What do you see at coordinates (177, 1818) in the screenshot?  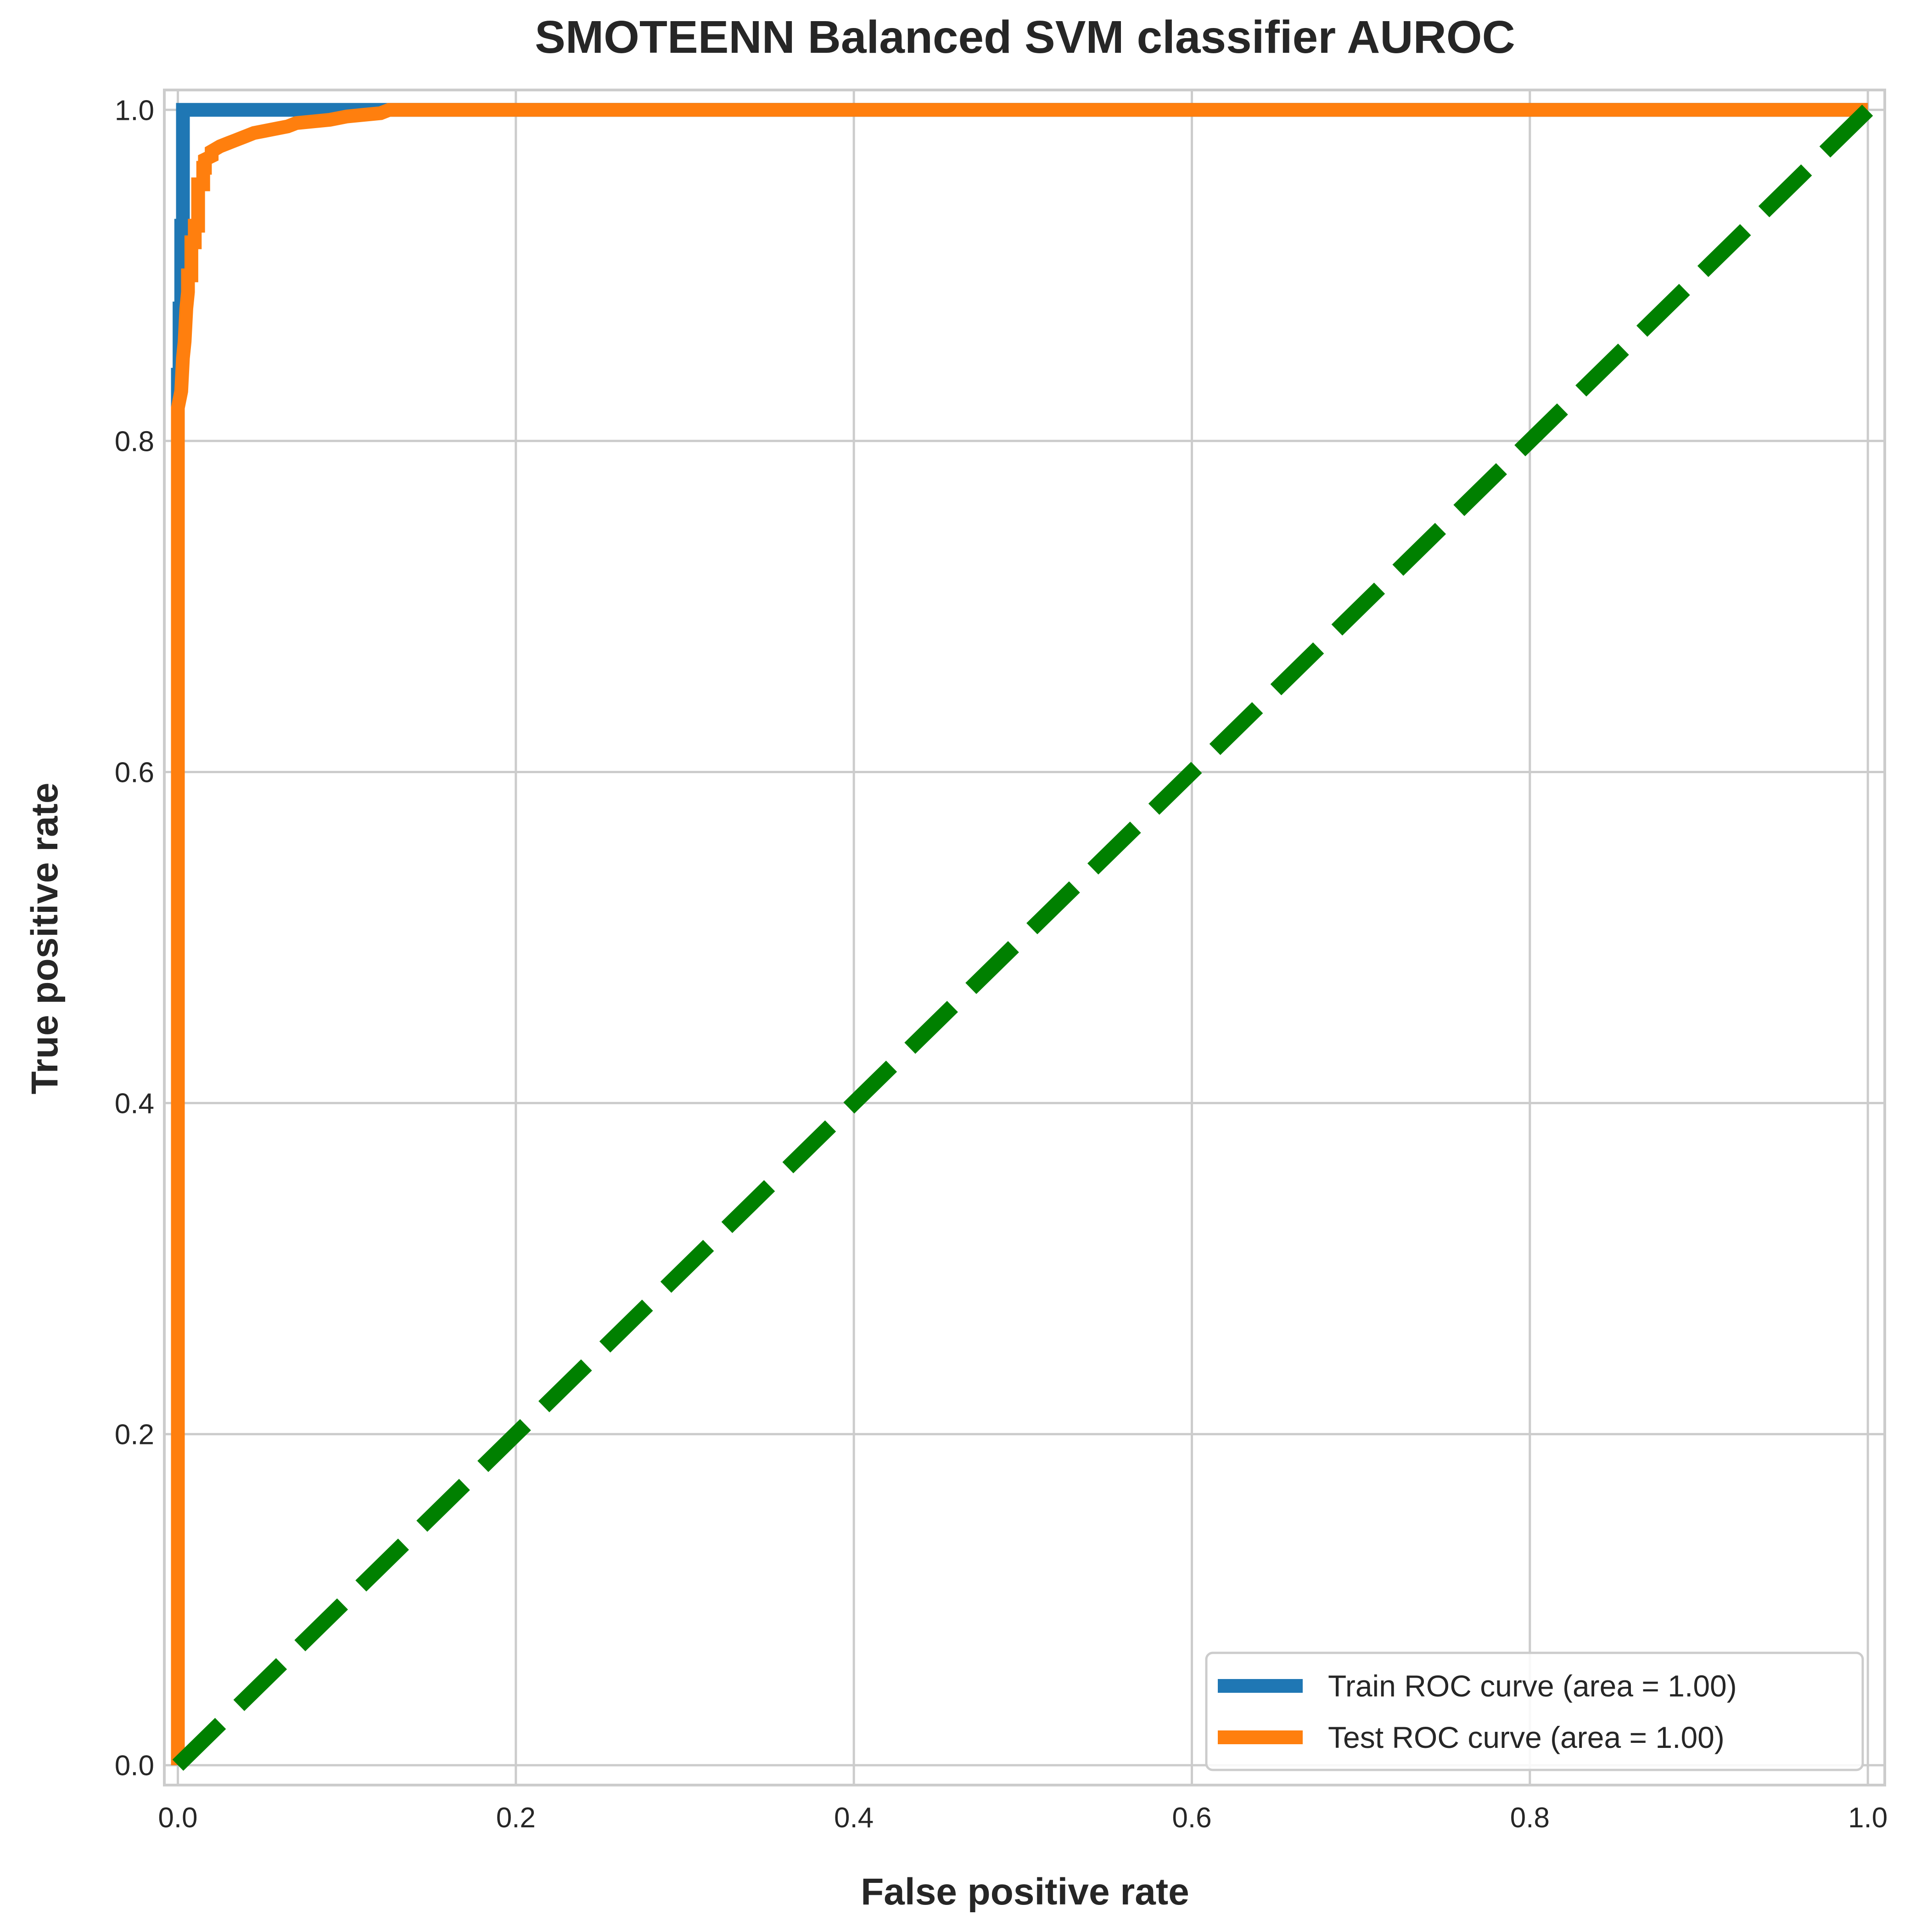 I see `x-tick-label: 0.0` at bounding box center [177, 1818].